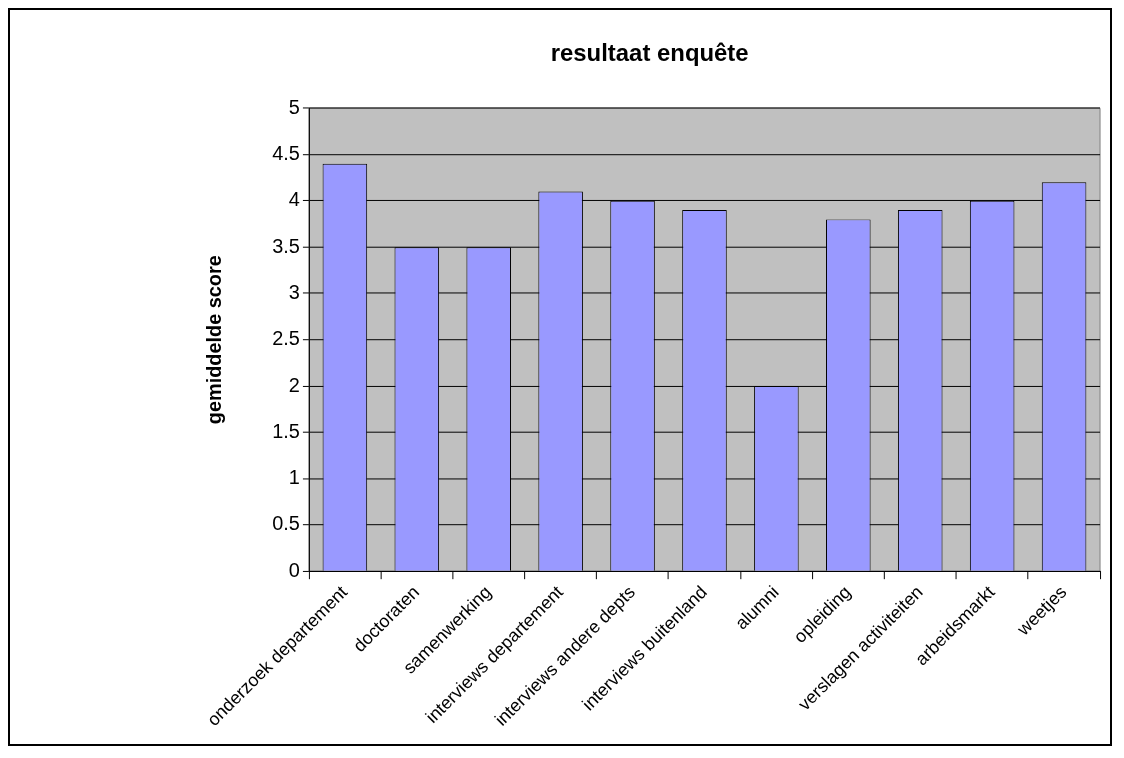  What do you see at coordinates (286, 245) in the screenshot?
I see `y-tick-label: 3.5` at bounding box center [286, 245].